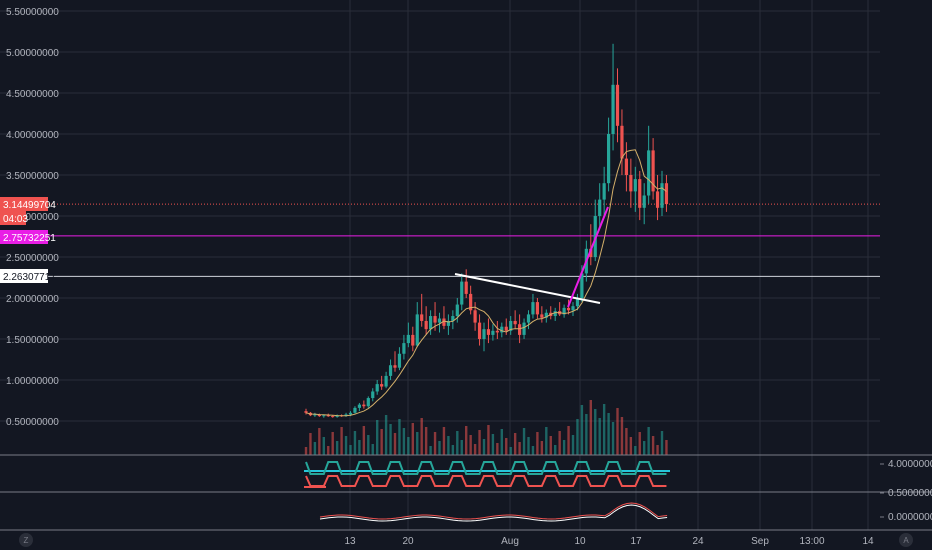 The height and width of the screenshot is (550, 932). I want to click on timezone-button, so click(26, 540).